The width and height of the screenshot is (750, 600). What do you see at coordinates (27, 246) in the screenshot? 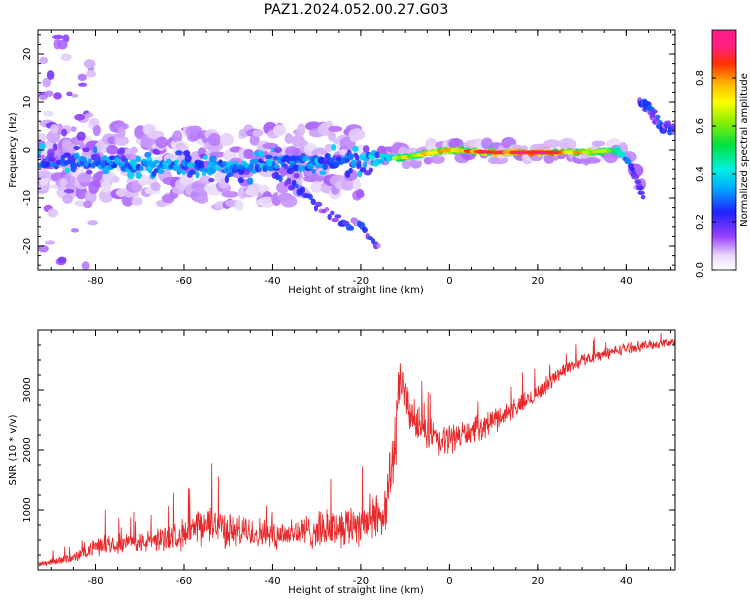
I see `spec-ytick-label: -20` at bounding box center [27, 246].